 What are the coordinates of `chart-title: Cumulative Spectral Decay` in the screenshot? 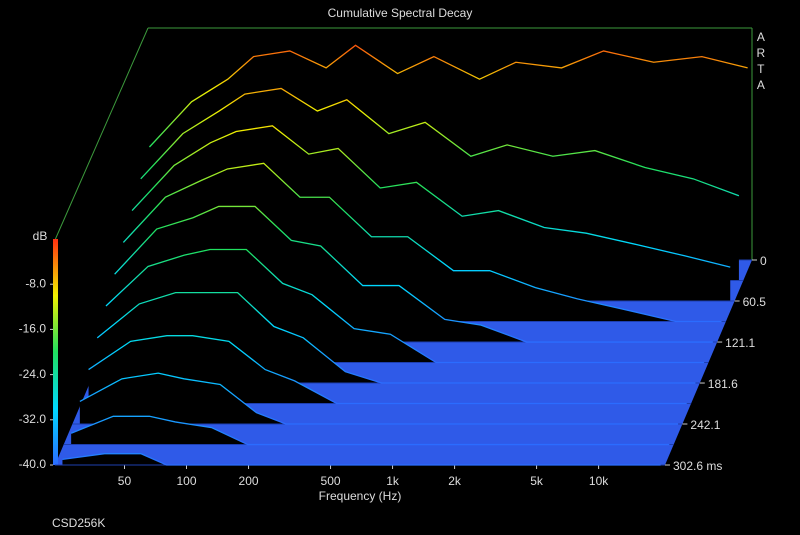 It's located at (400, 13).